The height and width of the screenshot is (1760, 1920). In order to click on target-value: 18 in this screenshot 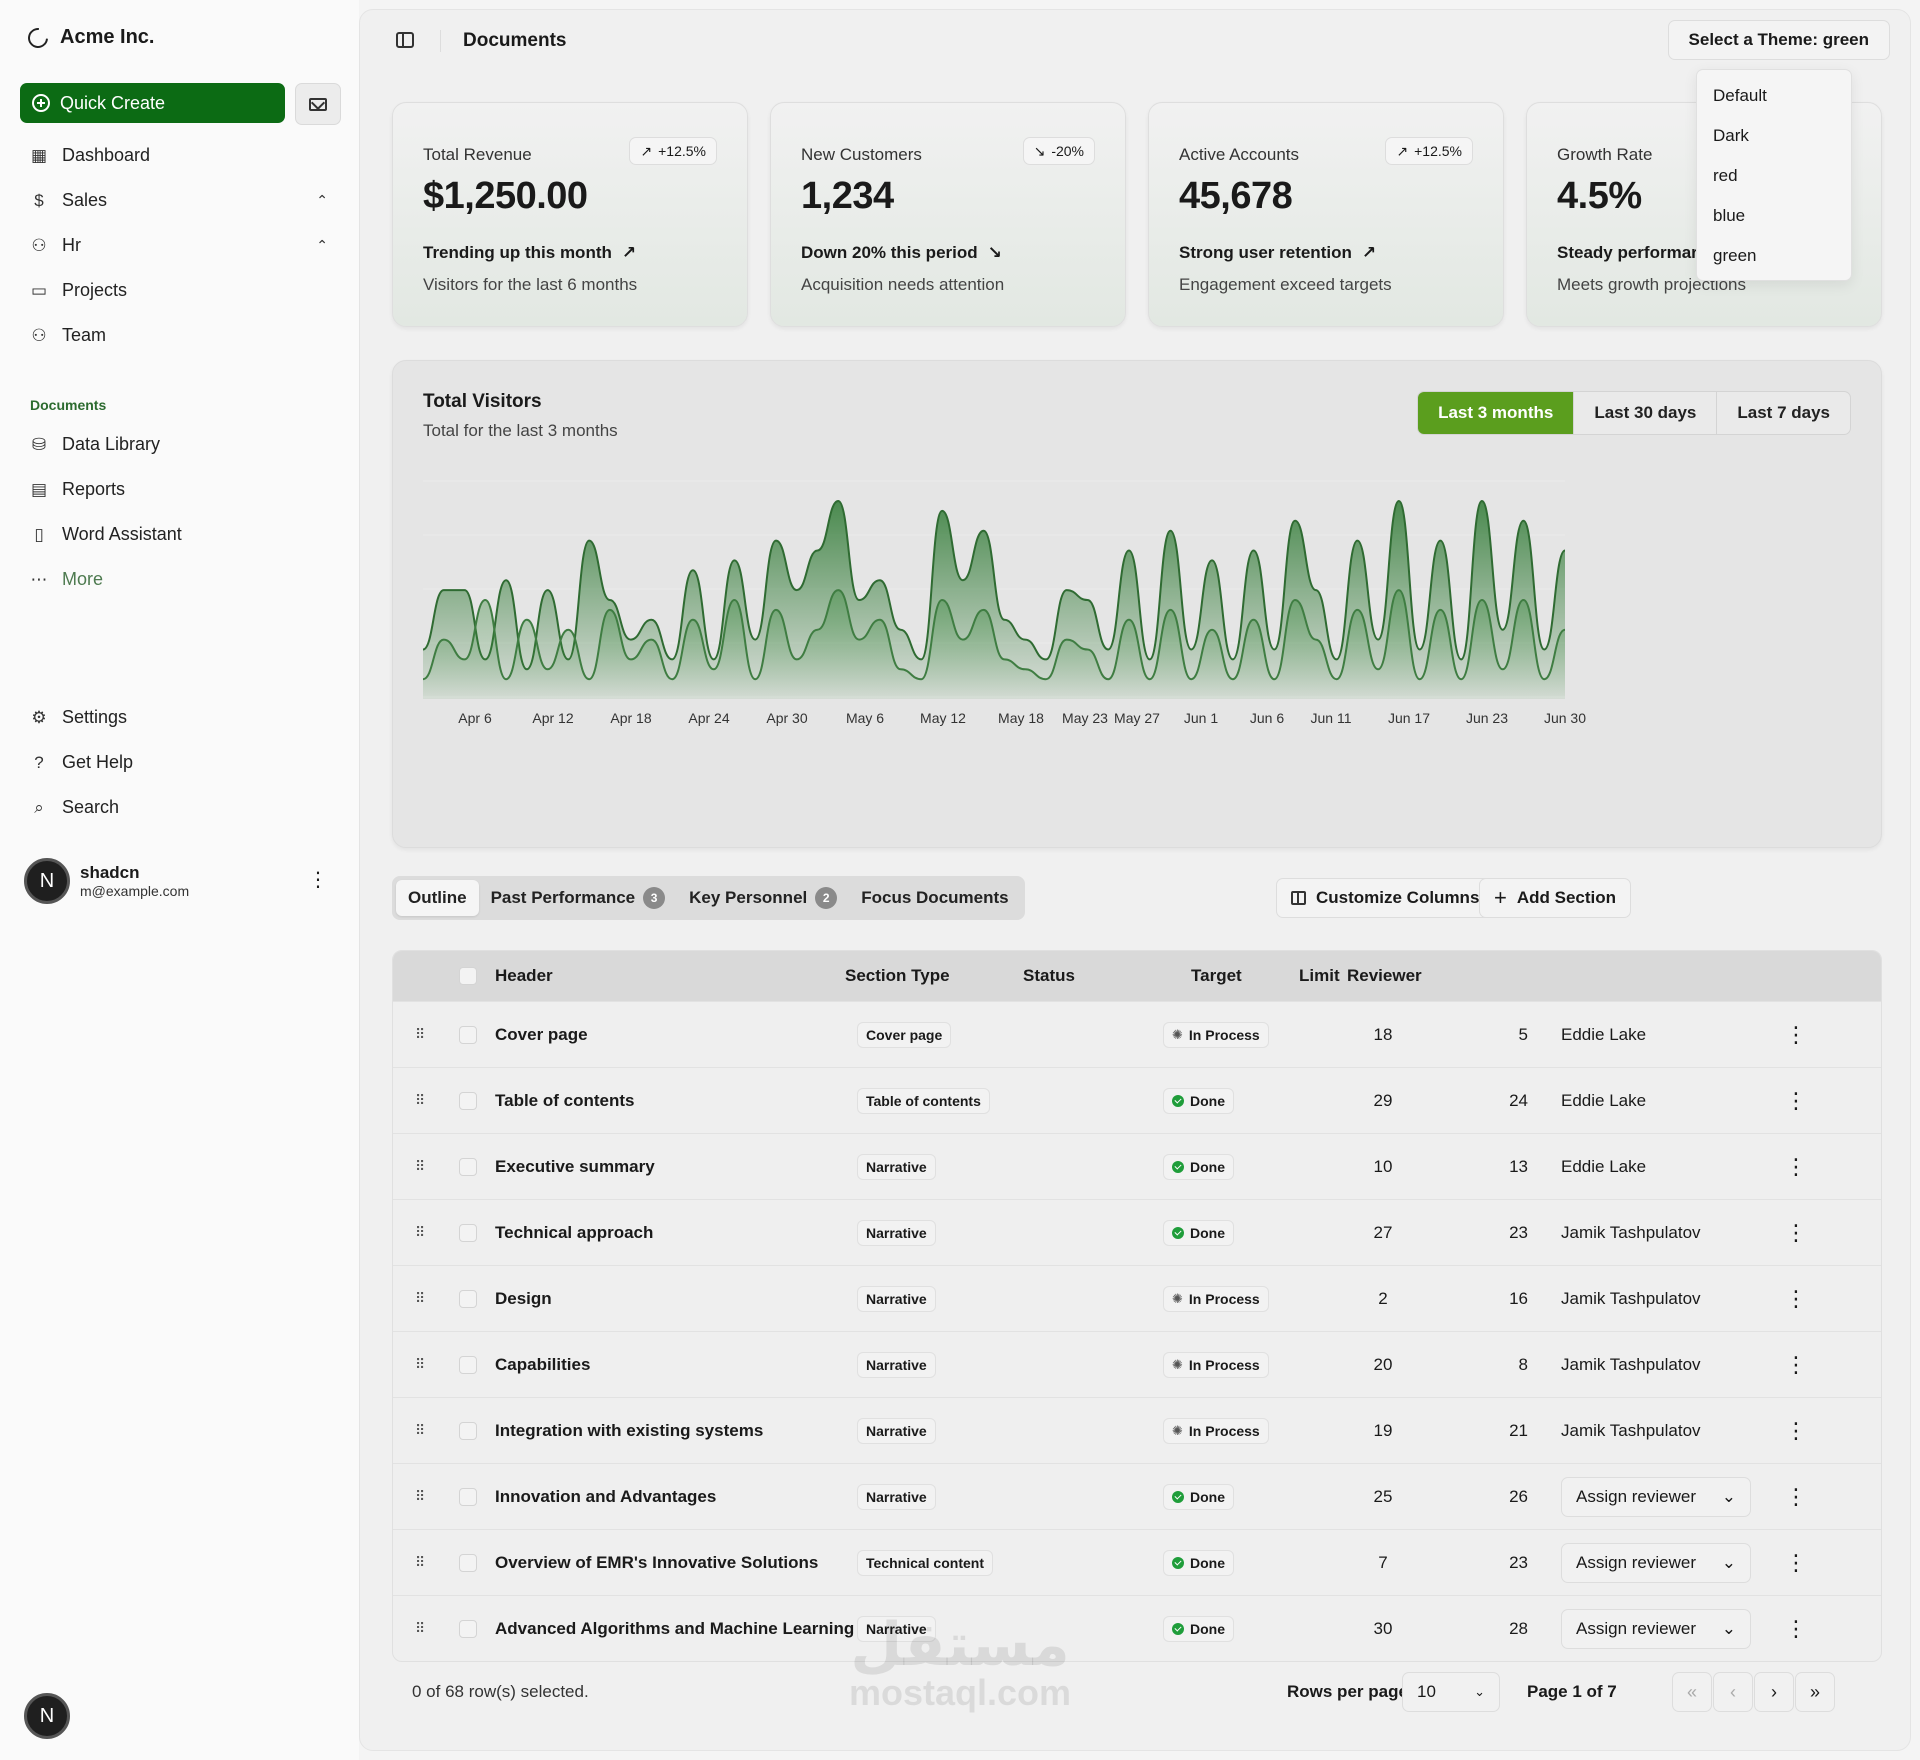, I will do `click(1383, 1034)`.